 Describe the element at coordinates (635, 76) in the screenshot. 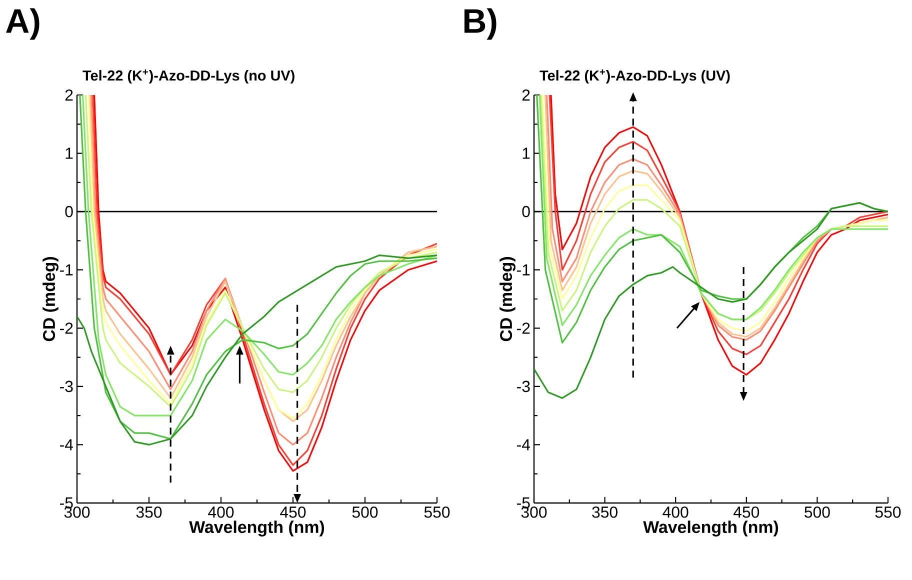

I see `chart-title: Tel-22 (K$^{+}$)-Azo-DD-Lys (UV)` at that location.